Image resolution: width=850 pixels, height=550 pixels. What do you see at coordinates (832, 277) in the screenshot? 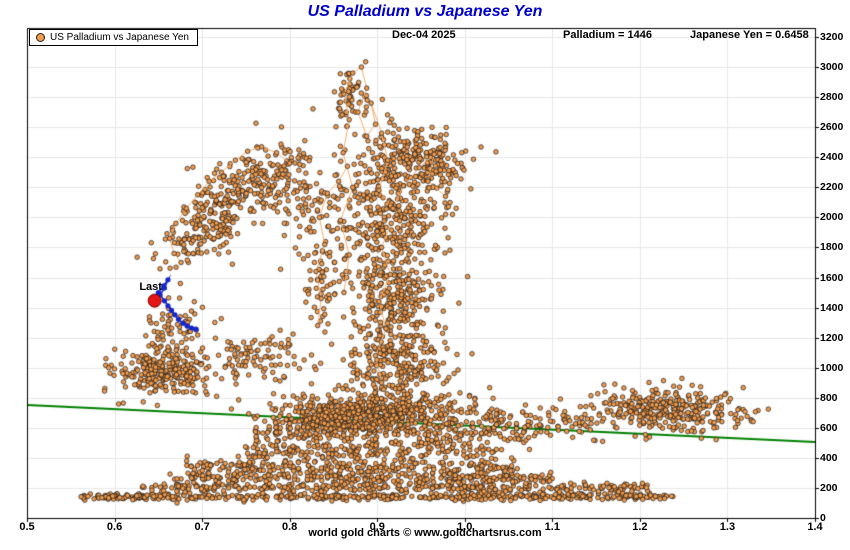
I see `y-tick-label: 1600` at bounding box center [832, 277].